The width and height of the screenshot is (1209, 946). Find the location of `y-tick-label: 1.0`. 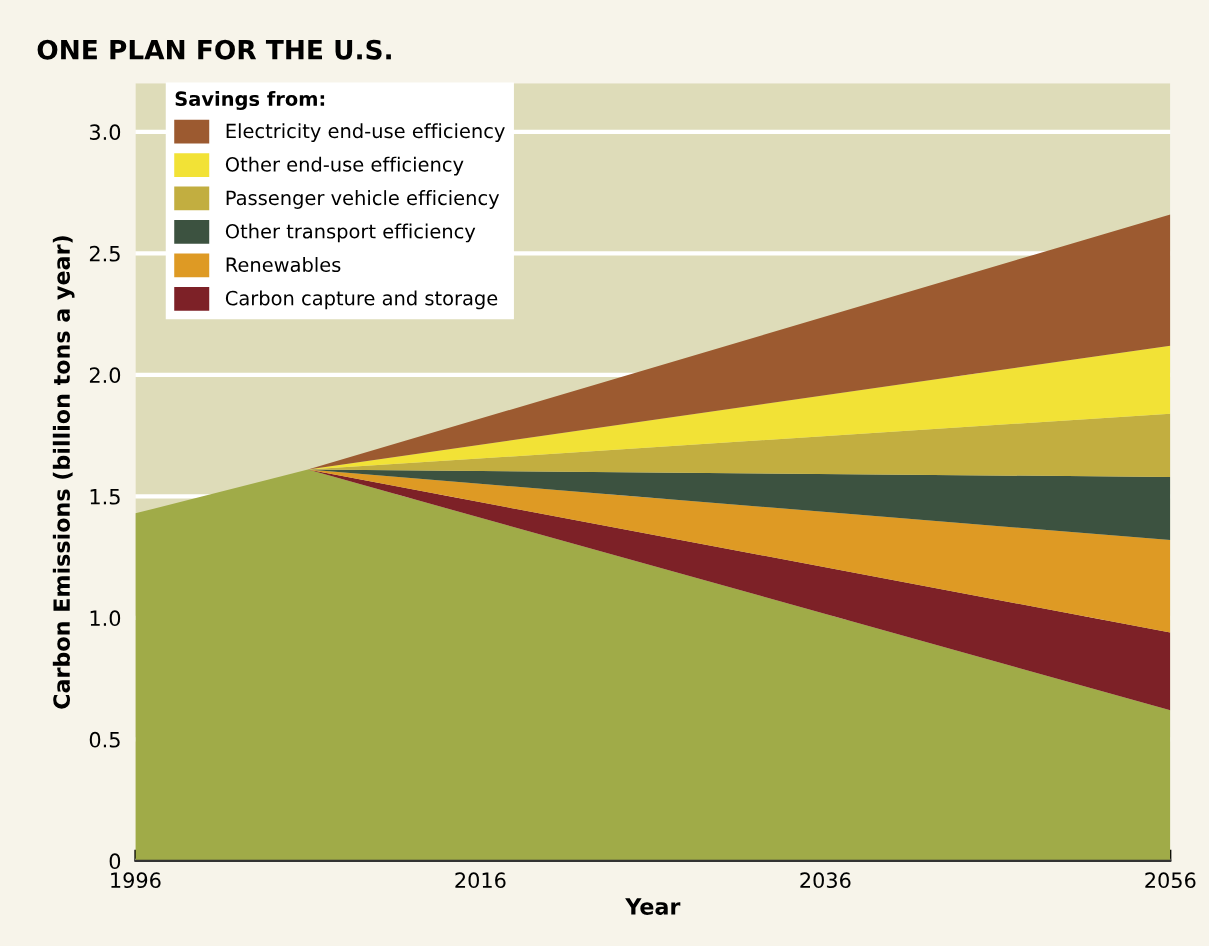

y-tick-label: 1.0 is located at coordinates (105, 618).